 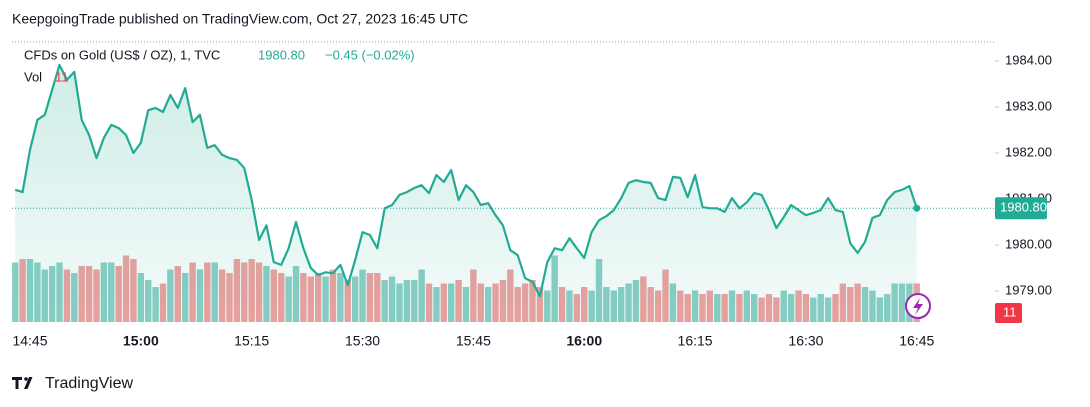 I want to click on last-point, so click(x=917, y=208).